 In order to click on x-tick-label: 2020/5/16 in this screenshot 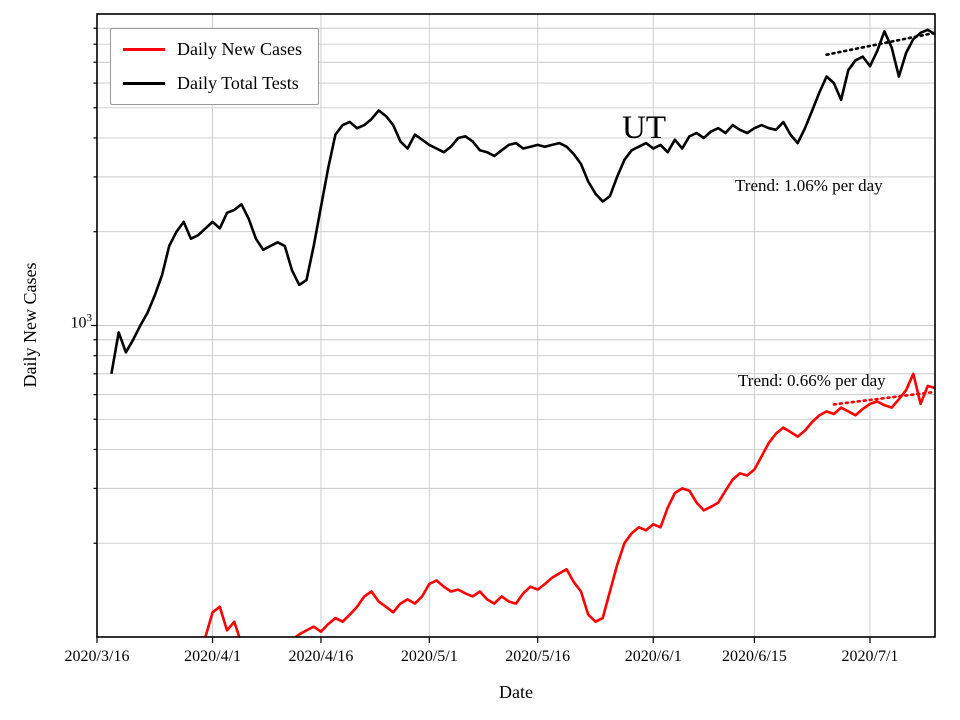, I will do `click(538, 656)`.